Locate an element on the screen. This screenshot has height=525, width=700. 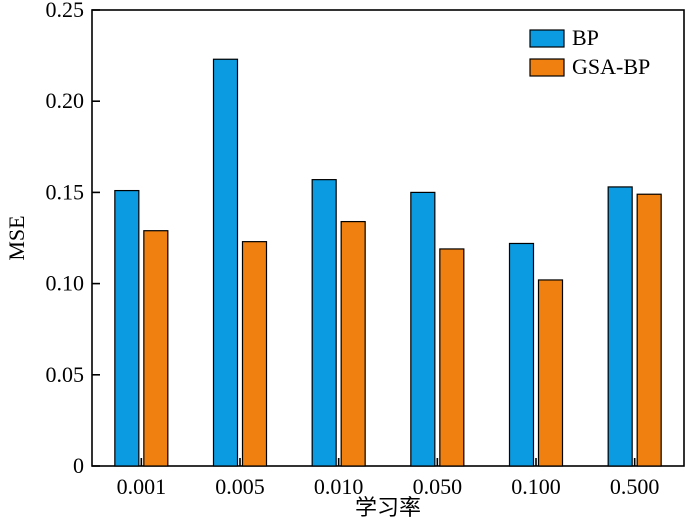
y-tick-label: 0.25 is located at coordinates (65, 11).